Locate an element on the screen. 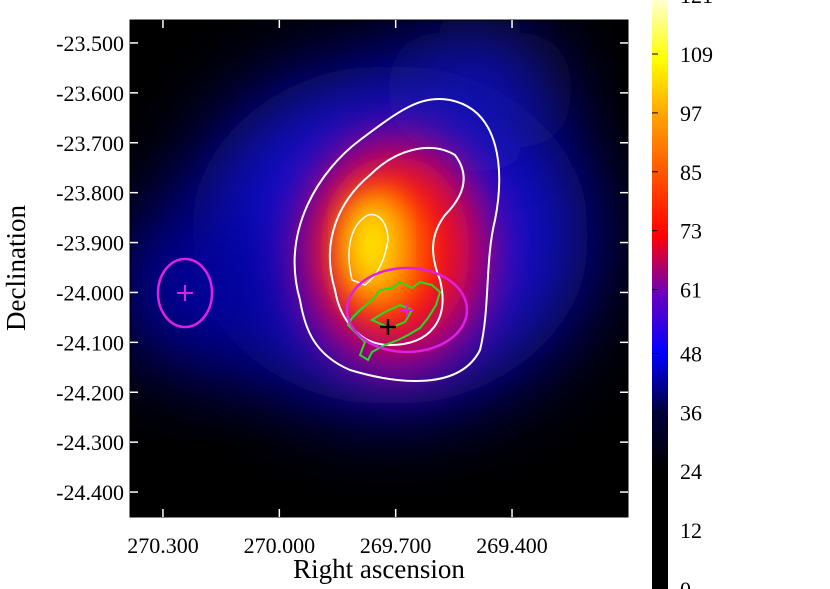 The height and width of the screenshot is (589, 830). y-tick-label: -24.200 is located at coordinates (90, 392).